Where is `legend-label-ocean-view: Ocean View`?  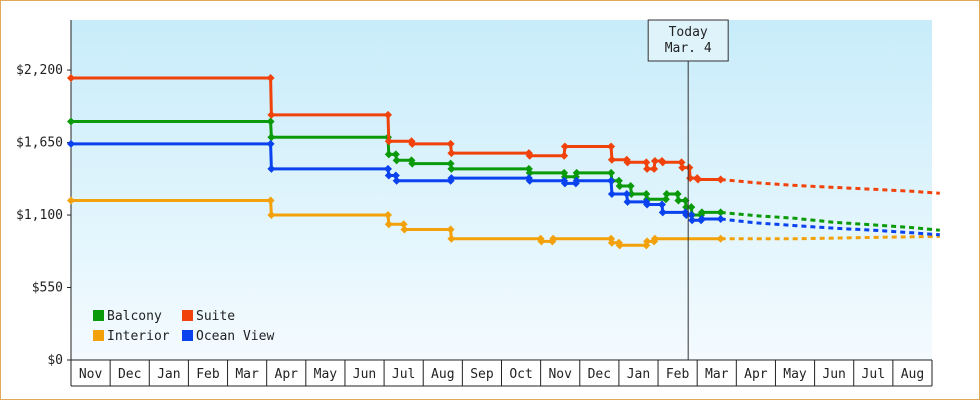 legend-label-ocean-view: Ocean View is located at coordinates (235, 336).